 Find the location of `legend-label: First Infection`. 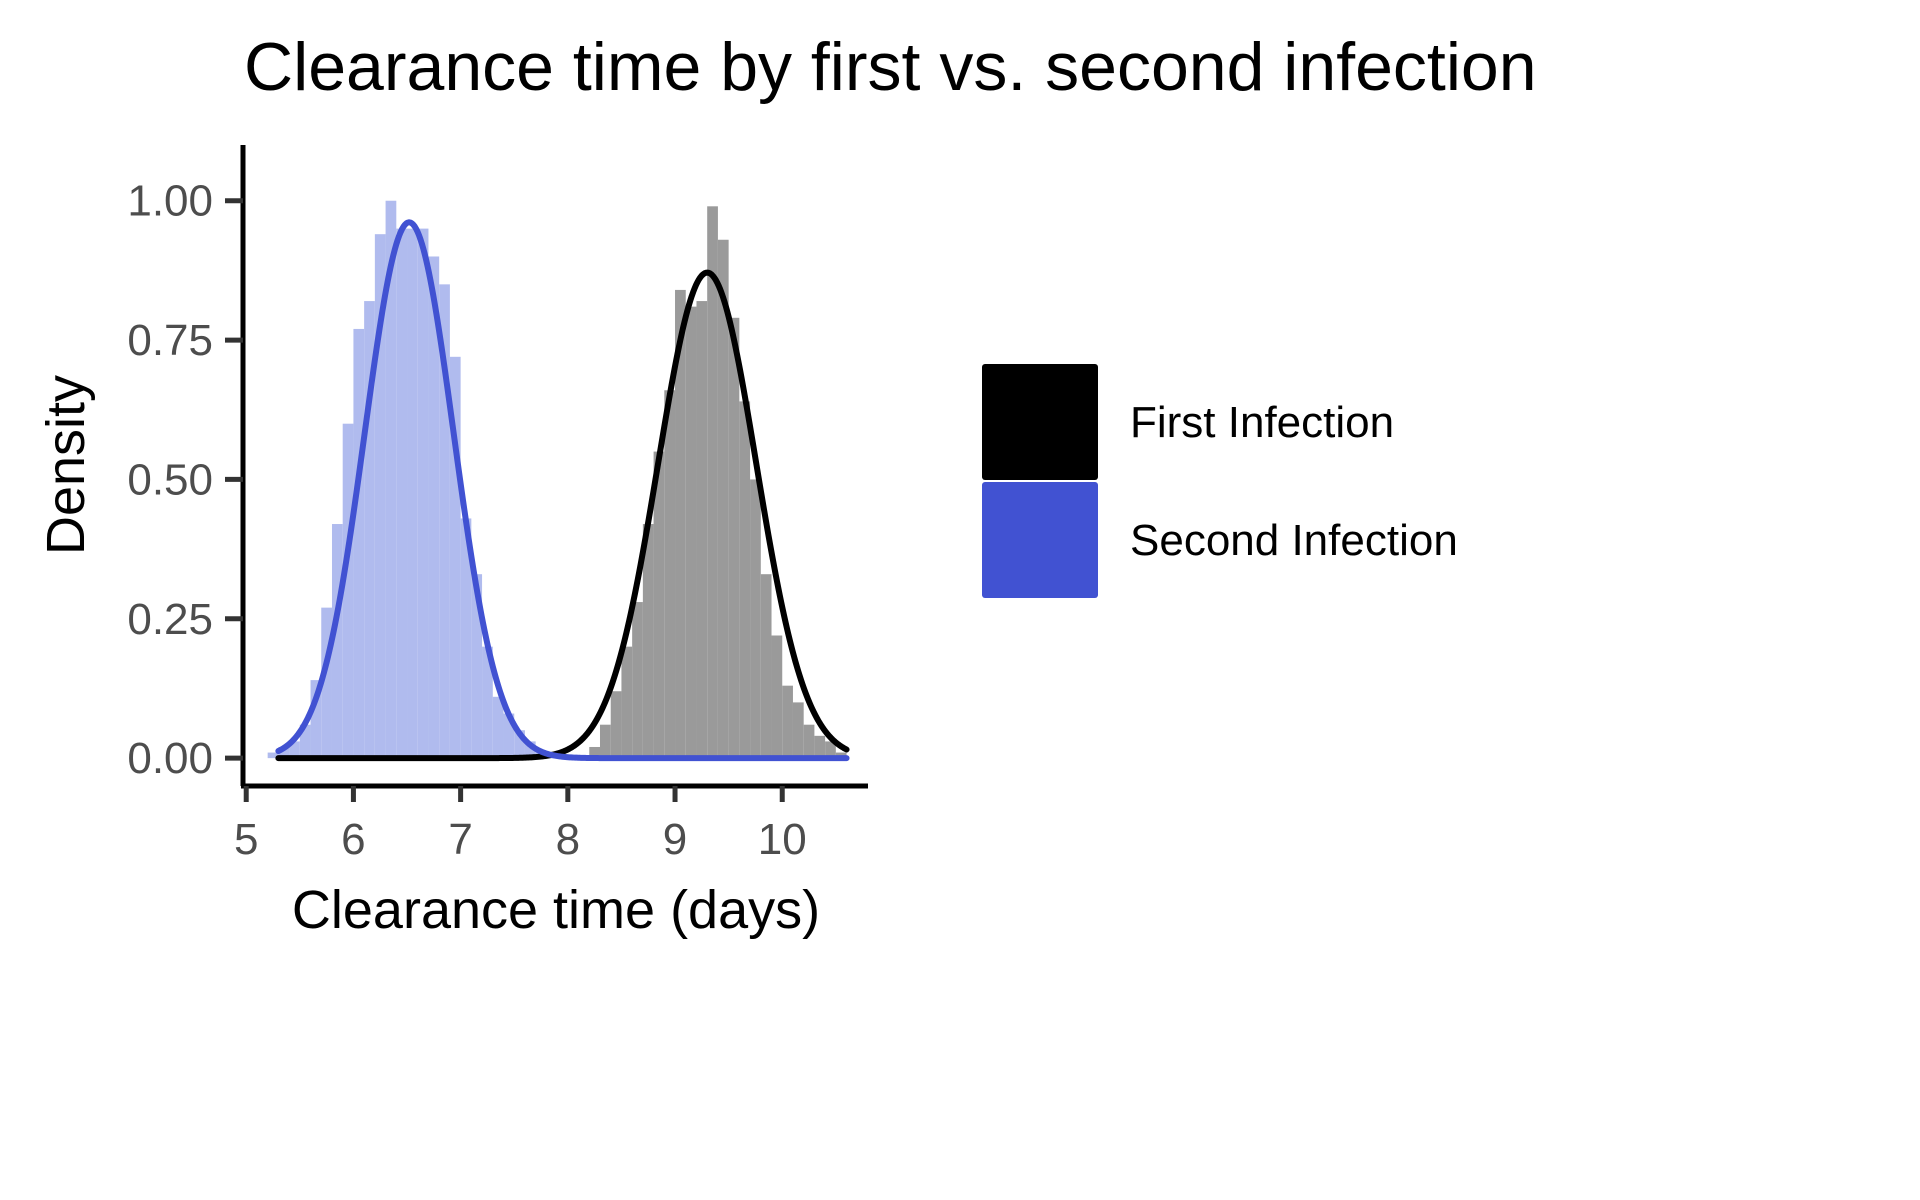

legend-label: First Infection is located at coordinates (1262, 422).